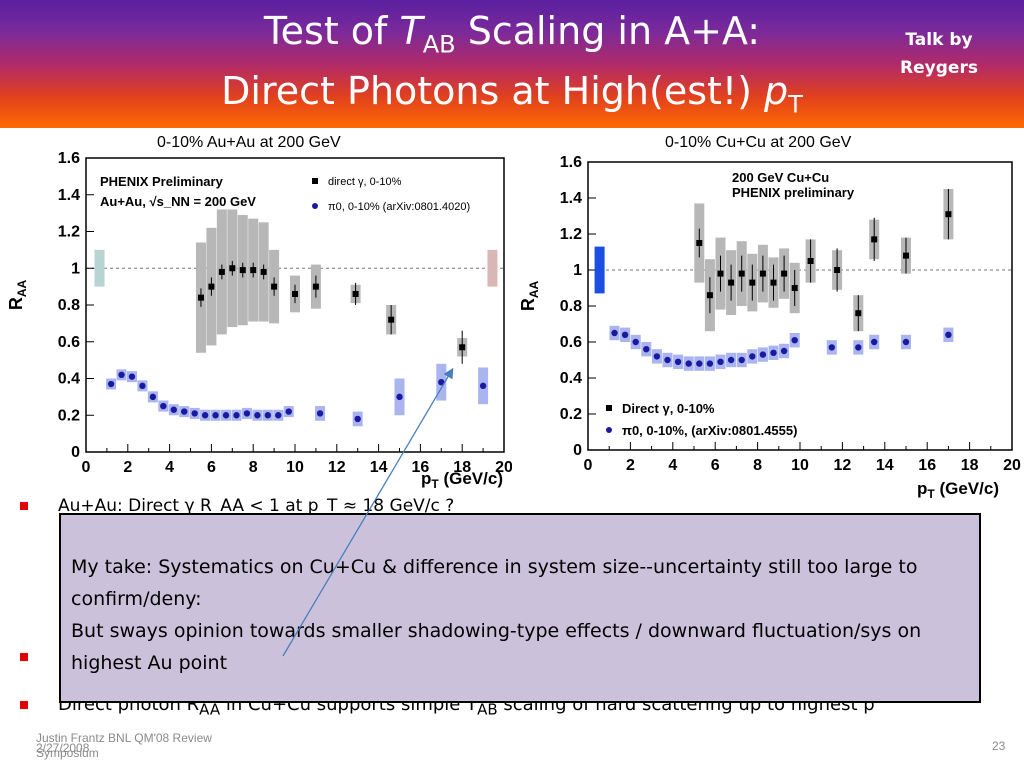  What do you see at coordinates (793, 192) in the screenshot?
I see `annotation-phenix: PHENIX preliminary` at bounding box center [793, 192].